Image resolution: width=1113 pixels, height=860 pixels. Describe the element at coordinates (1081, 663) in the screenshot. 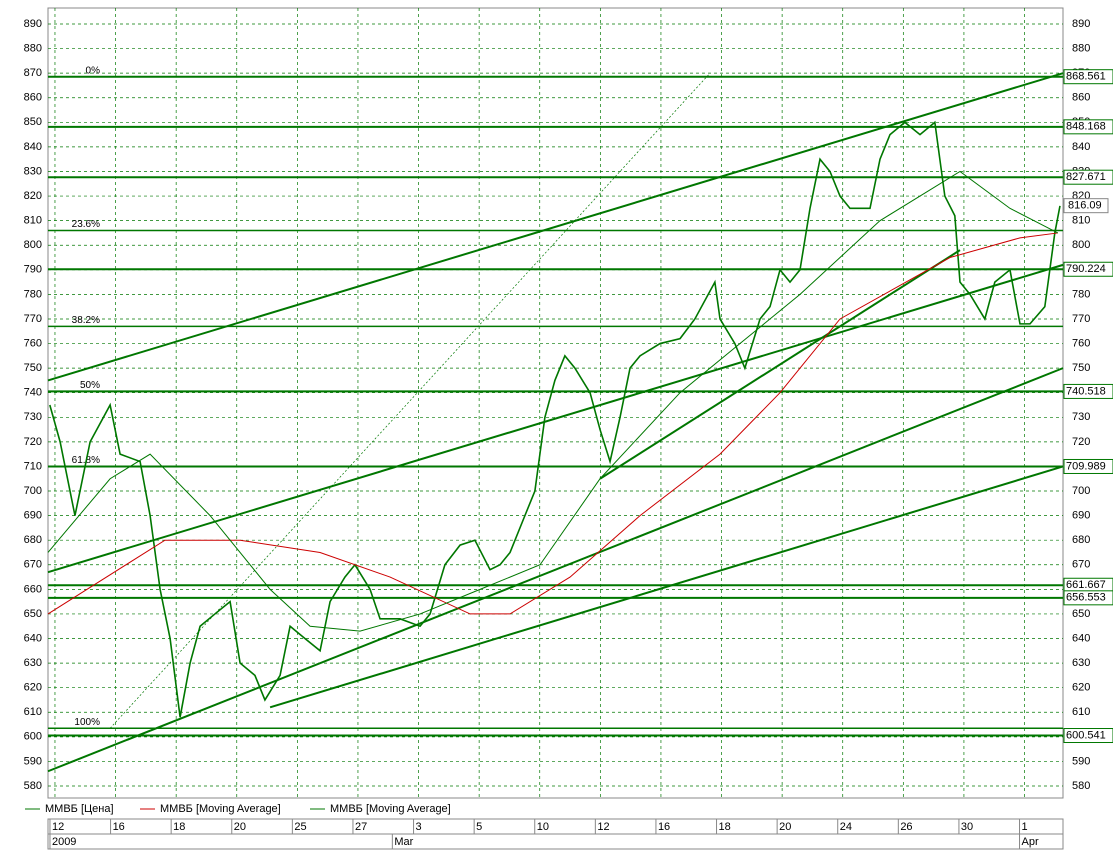

I see `y-tick-label-right: 630` at that location.